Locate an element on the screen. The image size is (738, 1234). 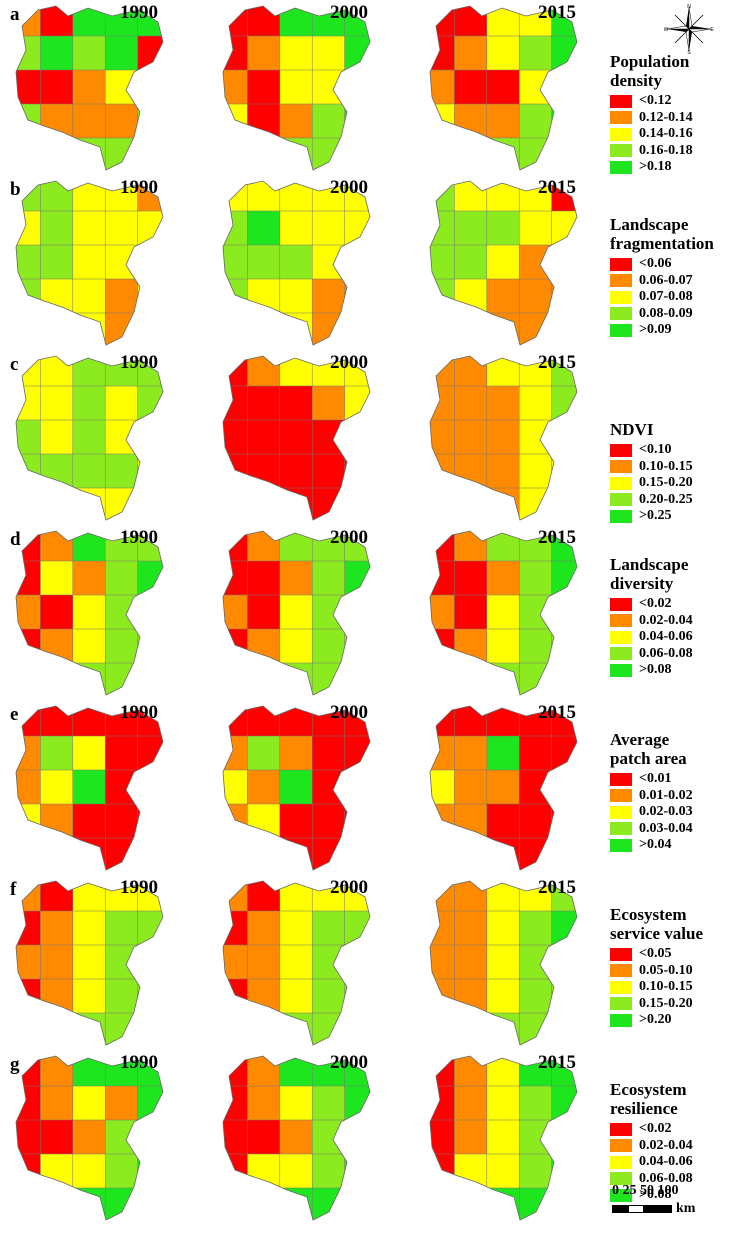
legend-label: 0.15-0.20 is located at coordinates (666, 483).